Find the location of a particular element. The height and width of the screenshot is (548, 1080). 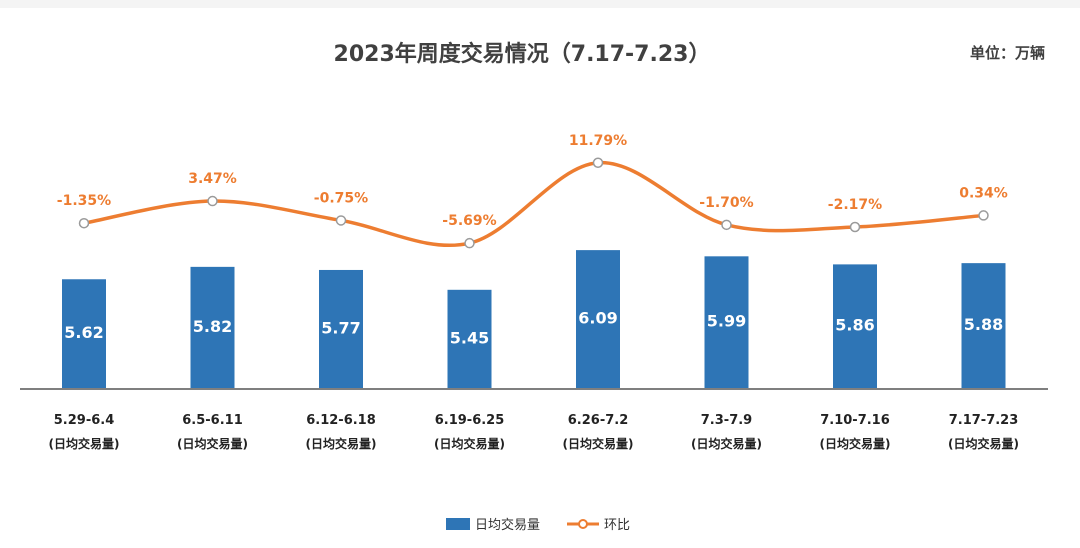

mom-label-7: 0.34% is located at coordinates (983, 193).